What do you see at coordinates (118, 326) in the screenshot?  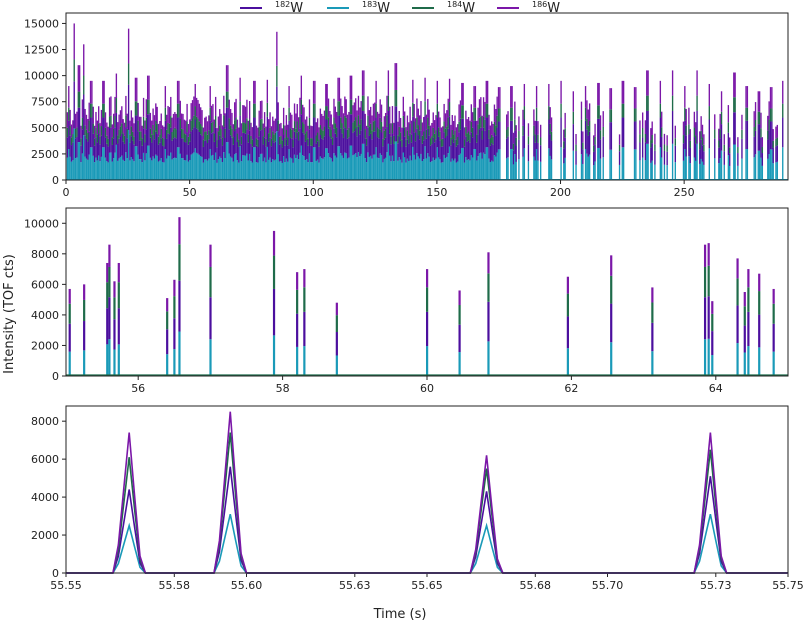 I see `spike-182w` at bounding box center [118, 326].